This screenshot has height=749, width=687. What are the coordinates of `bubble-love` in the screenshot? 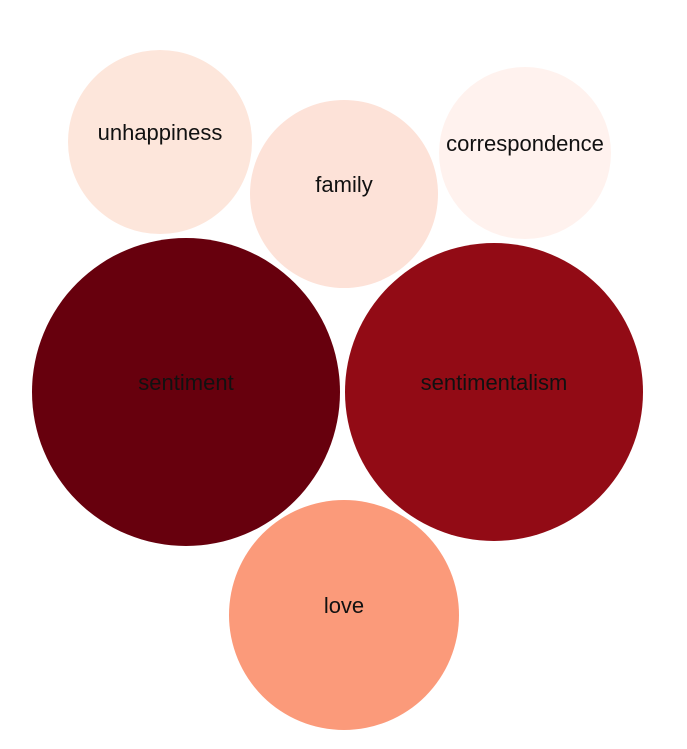 It's located at (344, 615).